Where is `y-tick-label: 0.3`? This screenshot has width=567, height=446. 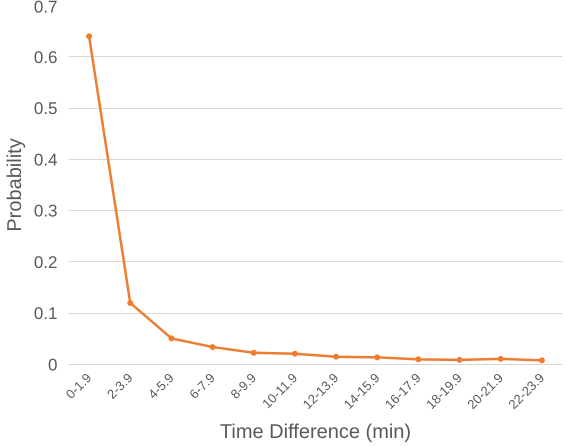
y-tick-label: 0.3 is located at coordinates (46, 211).